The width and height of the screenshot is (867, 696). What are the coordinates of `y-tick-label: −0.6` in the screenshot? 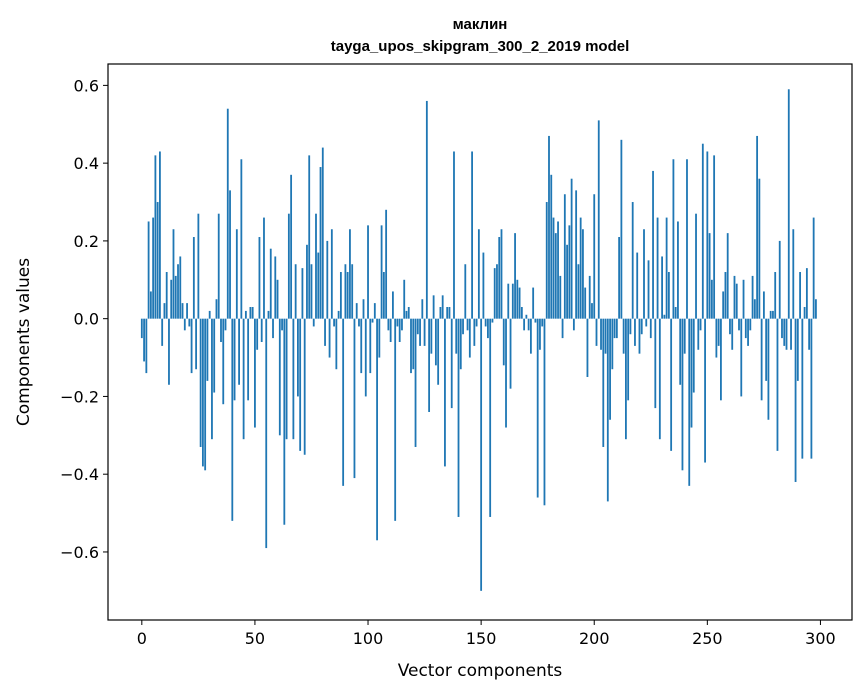 It's located at (79, 552).